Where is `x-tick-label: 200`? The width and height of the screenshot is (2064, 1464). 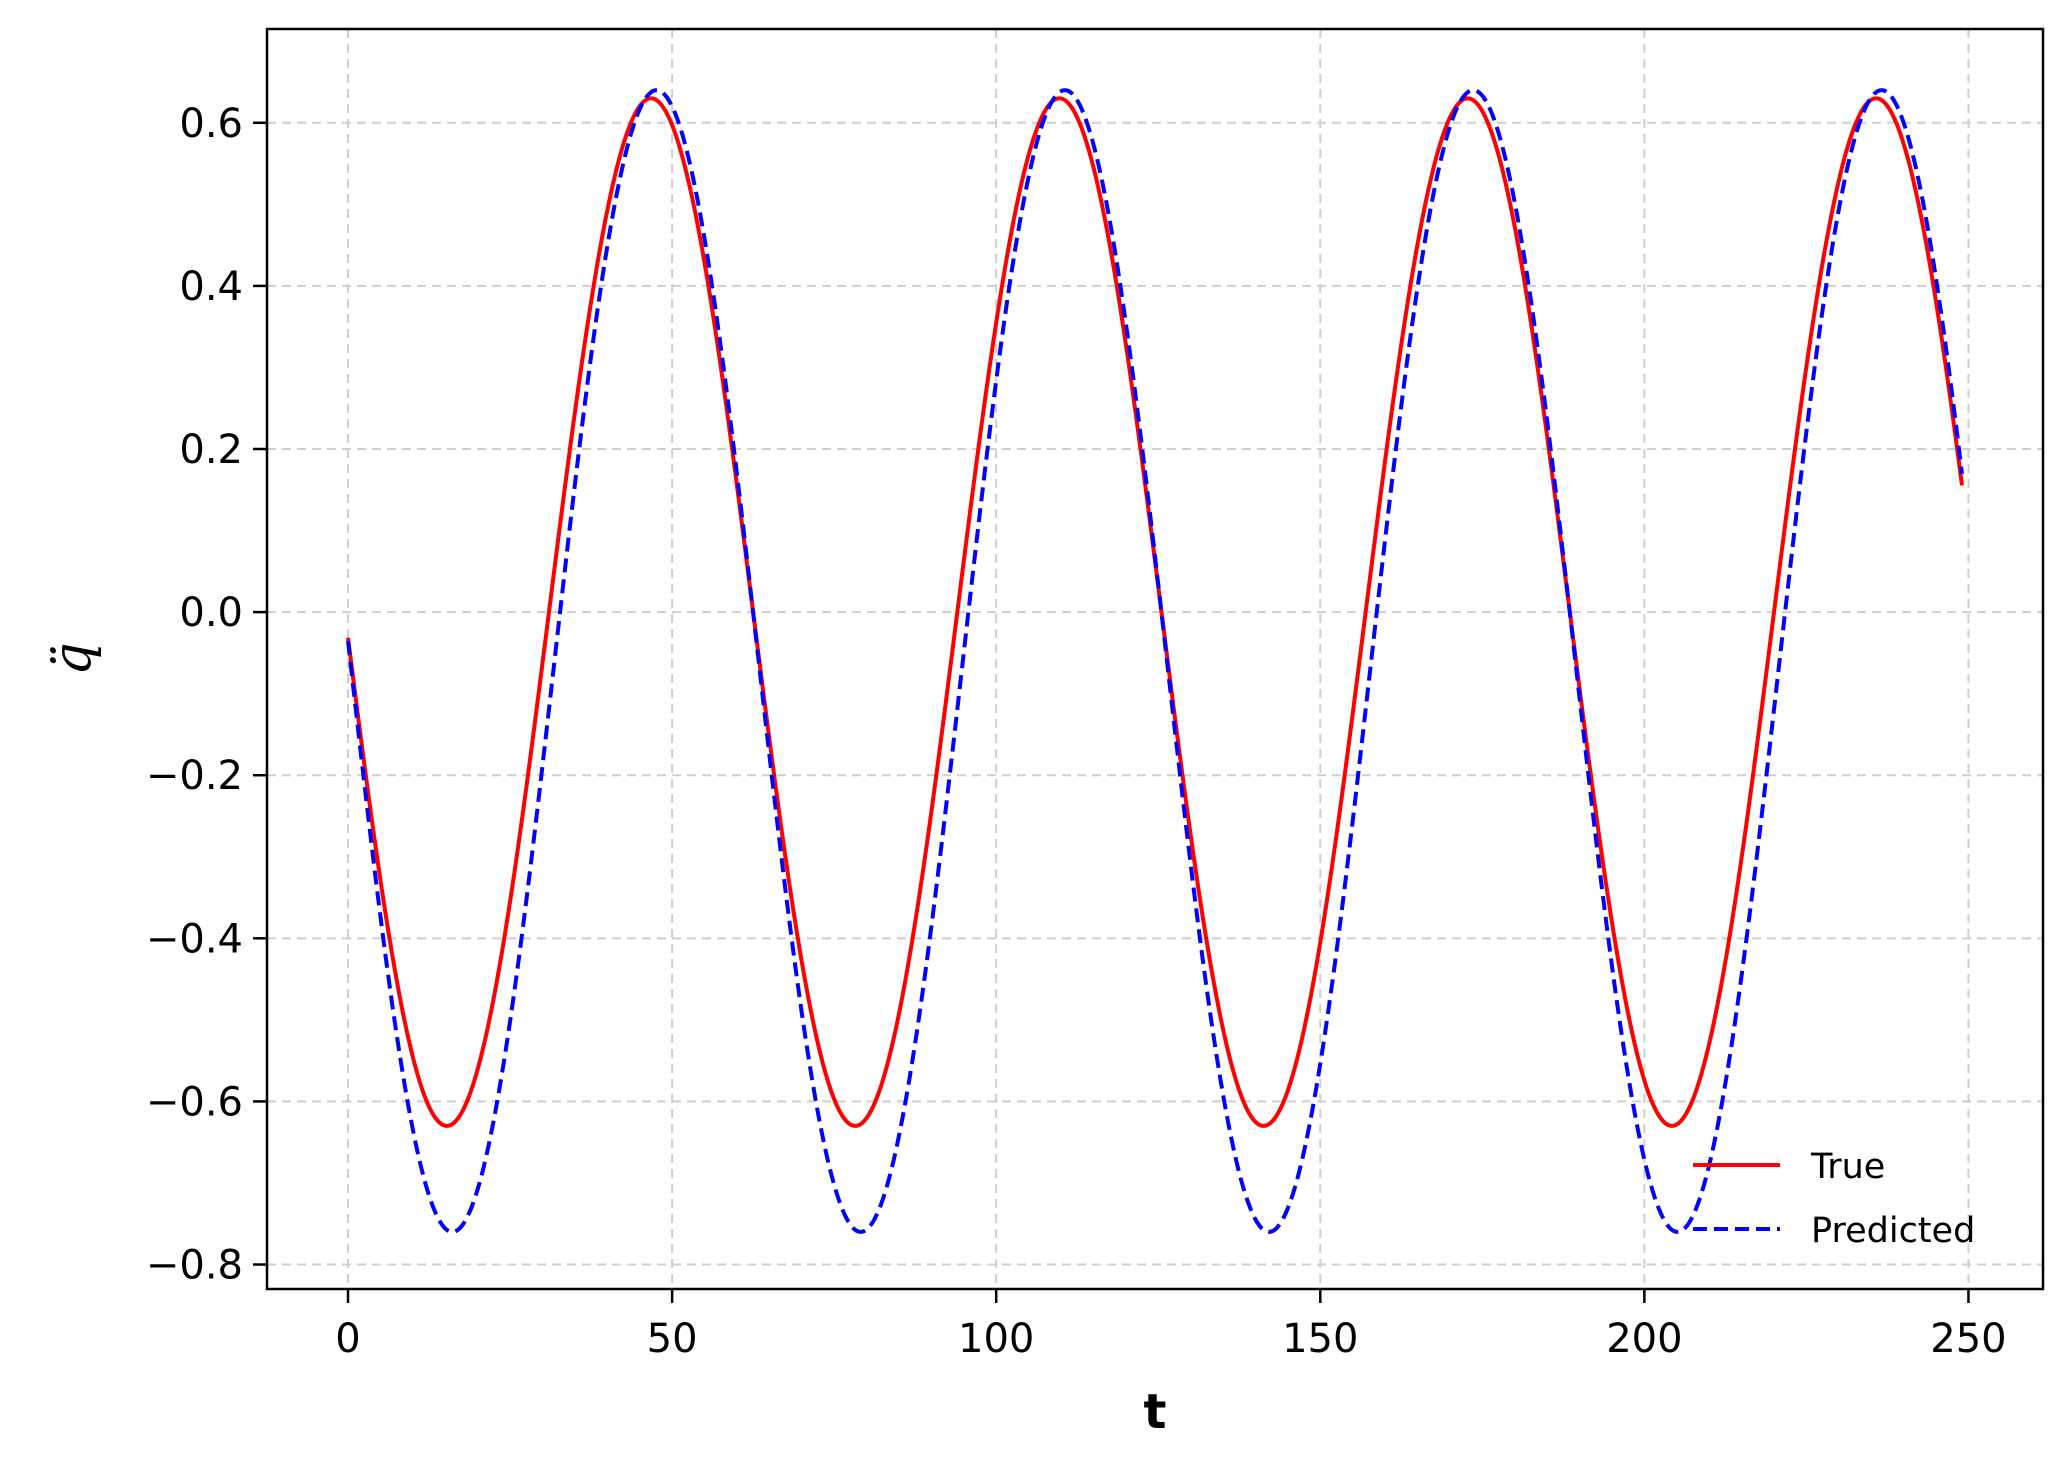
x-tick-label: 200 is located at coordinates (1644, 1339).